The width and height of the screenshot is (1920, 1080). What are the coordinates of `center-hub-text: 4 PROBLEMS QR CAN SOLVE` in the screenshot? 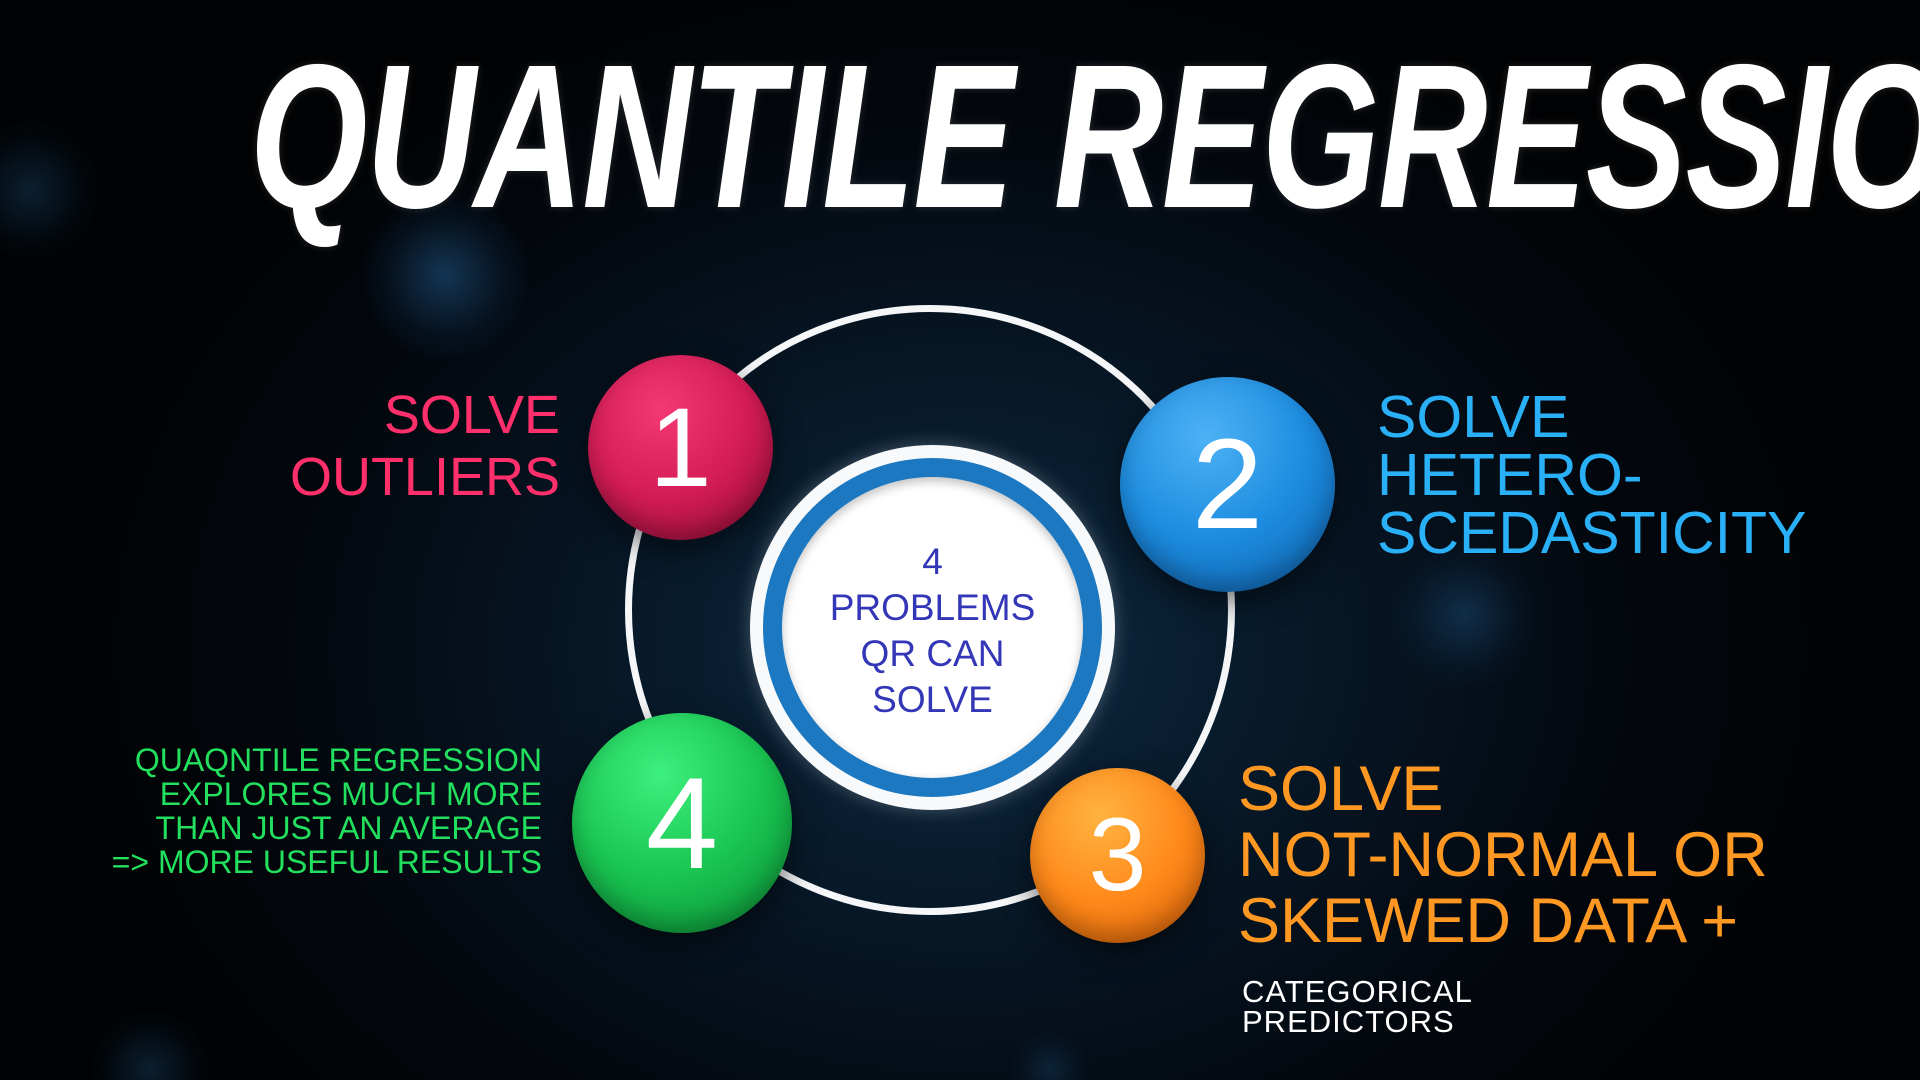 It's located at (932, 630).